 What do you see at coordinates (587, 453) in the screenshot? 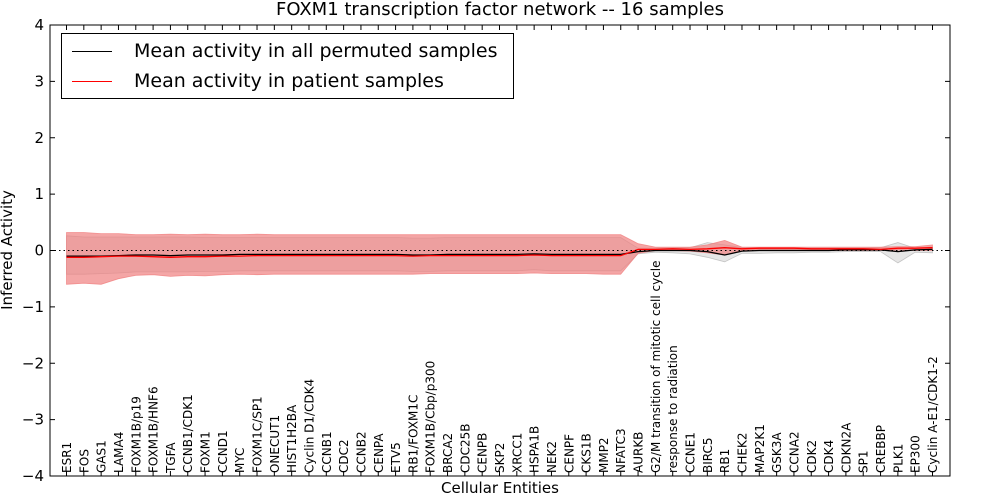
I see `x-tick-label: CKS1B` at bounding box center [587, 453].